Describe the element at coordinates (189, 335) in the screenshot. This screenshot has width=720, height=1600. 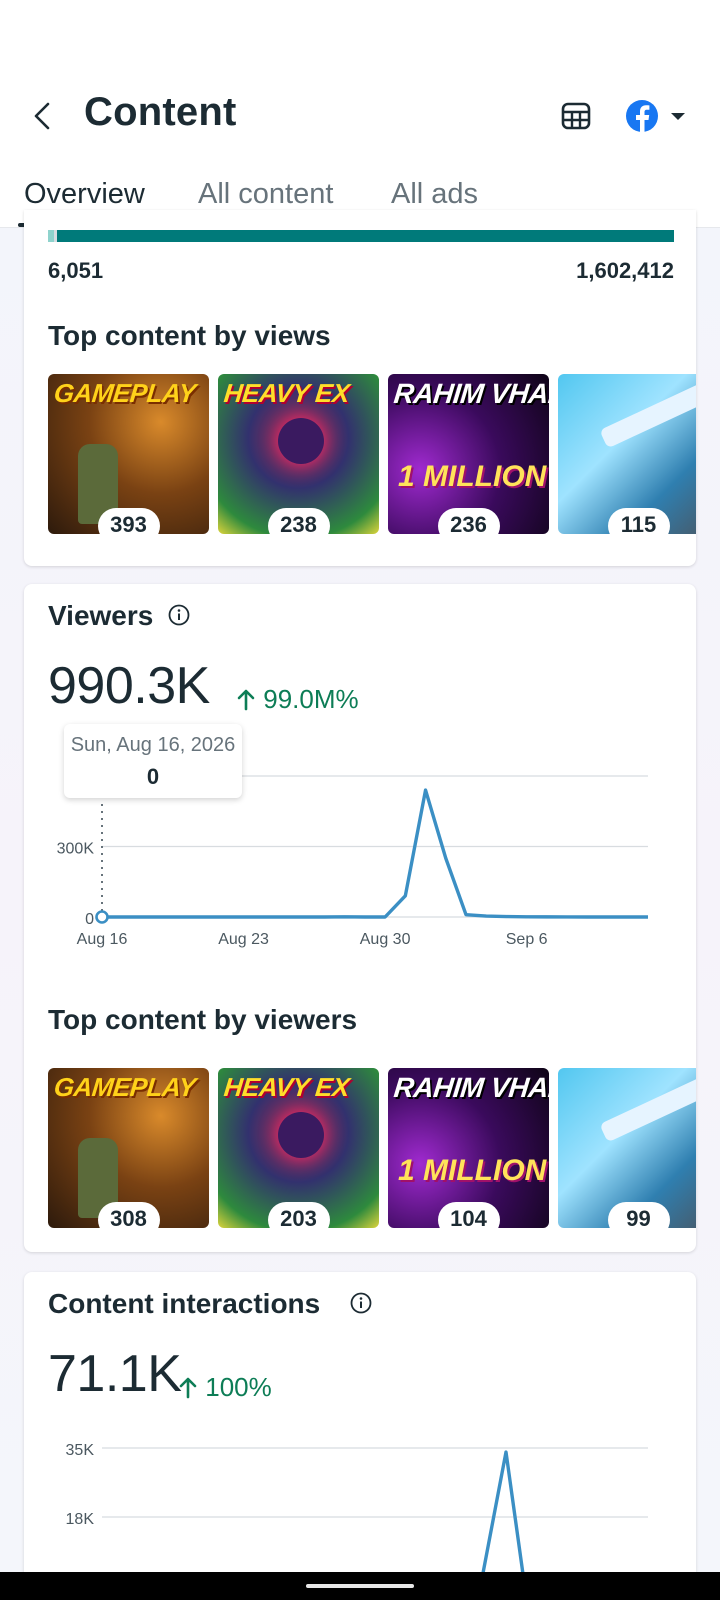
I see `top-by-views-title: Top content by views` at that location.